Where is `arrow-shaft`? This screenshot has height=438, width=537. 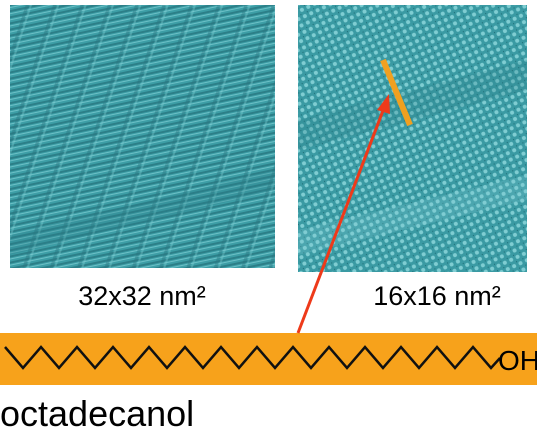
arrow-shaft is located at coordinates (341, 220).